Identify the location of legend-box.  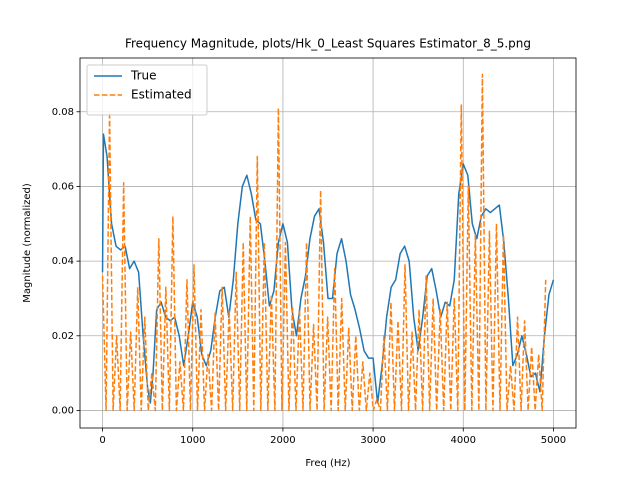
(147, 90).